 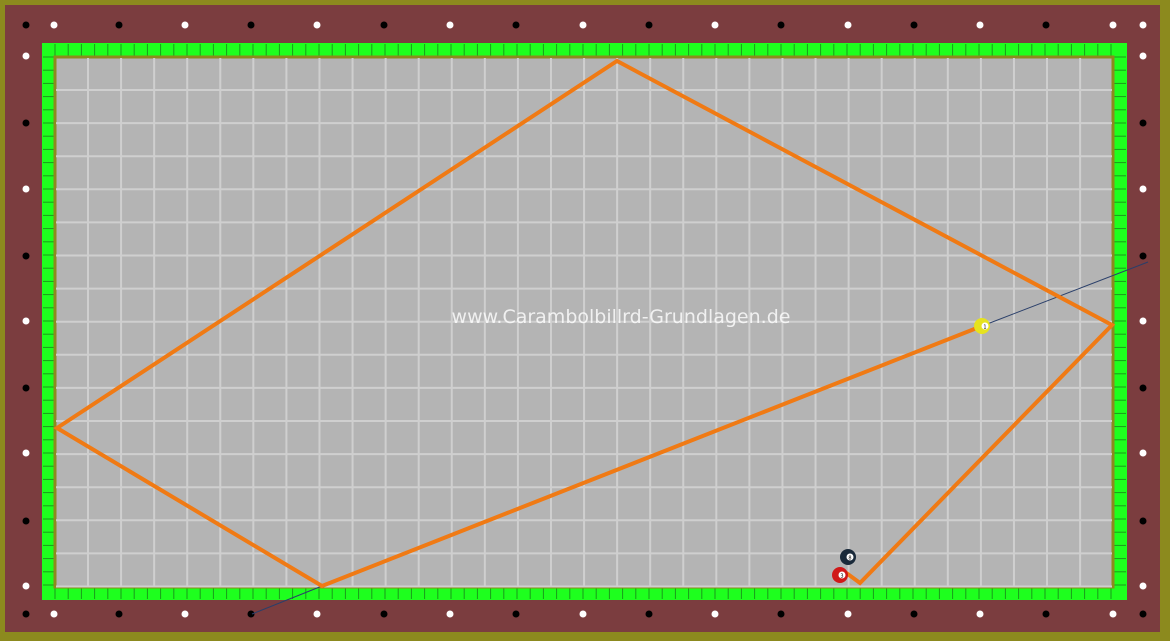 I want to click on red-ball: 3, so click(x=840, y=575).